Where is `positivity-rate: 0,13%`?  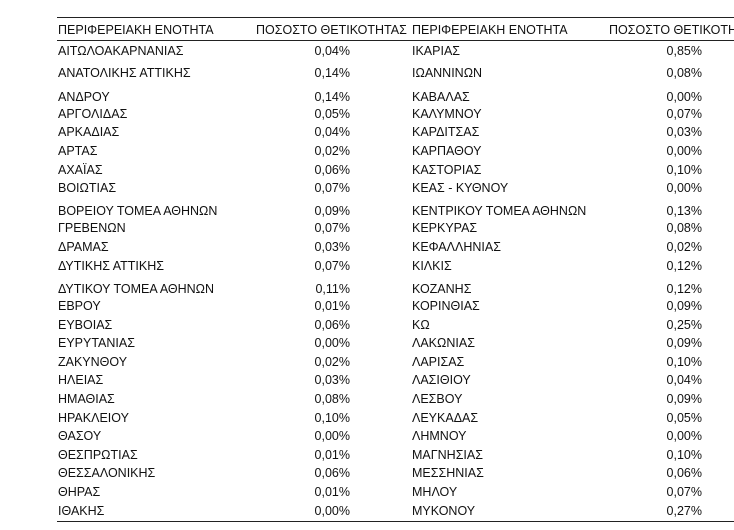
positivity-rate: 0,13% is located at coordinates (684, 211).